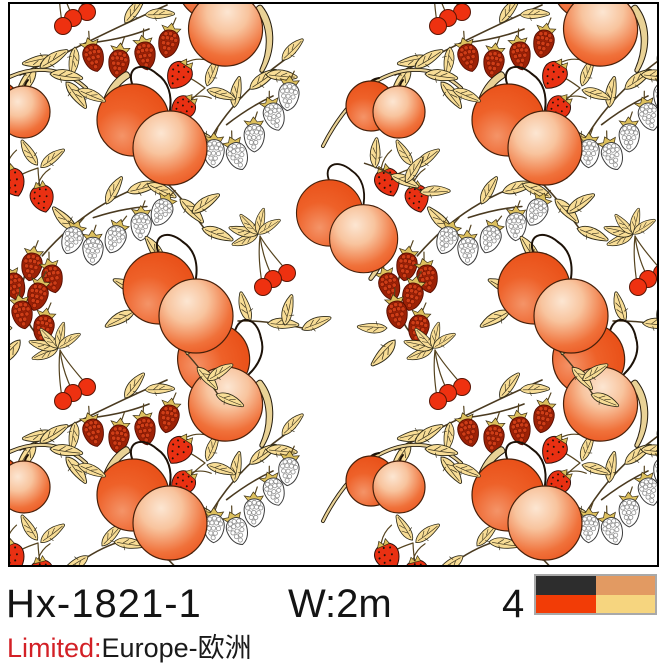 The height and width of the screenshot is (666, 666). I want to click on limited-label: Limited:, so click(54, 648).